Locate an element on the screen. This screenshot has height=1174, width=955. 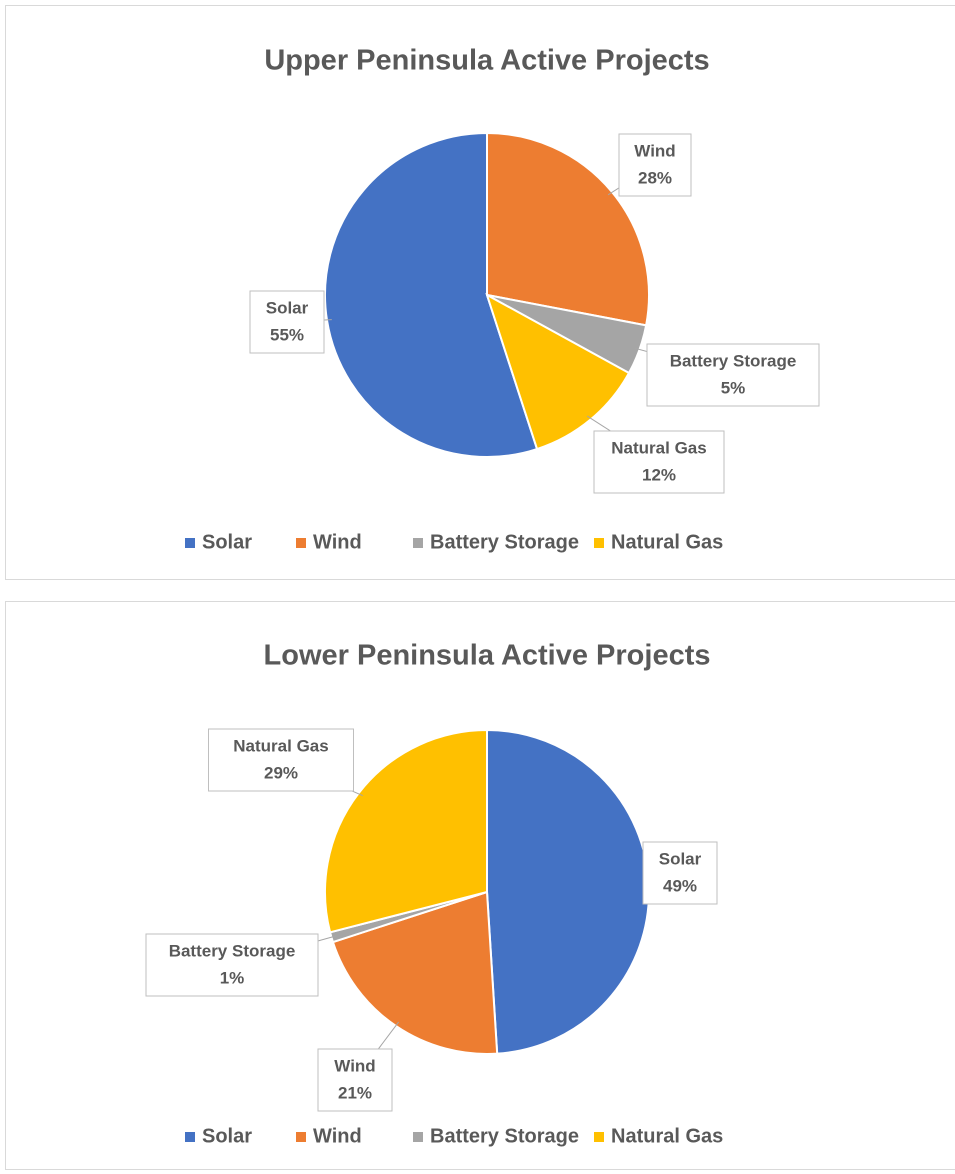
data-label-value: 1% is located at coordinates (232, 977).